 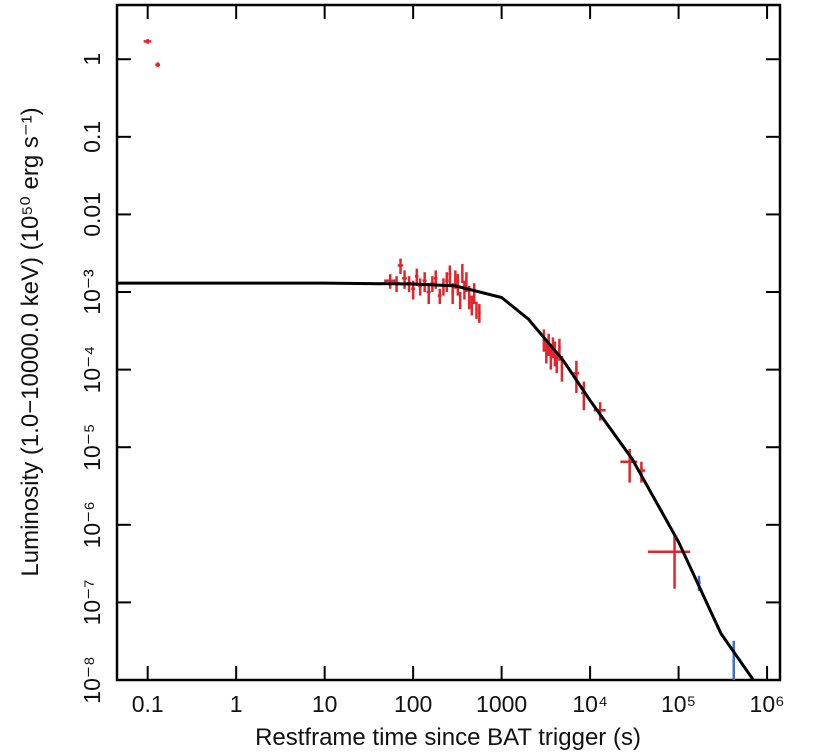 What do you see at coordinates (501, 704) in the screenshot?
I see `x-tick-label: 1000` at bounding box center [501, 704].